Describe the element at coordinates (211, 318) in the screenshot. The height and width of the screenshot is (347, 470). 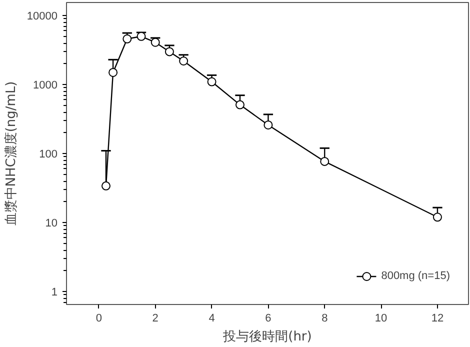
I see `x-tick-label: 4` at that location.